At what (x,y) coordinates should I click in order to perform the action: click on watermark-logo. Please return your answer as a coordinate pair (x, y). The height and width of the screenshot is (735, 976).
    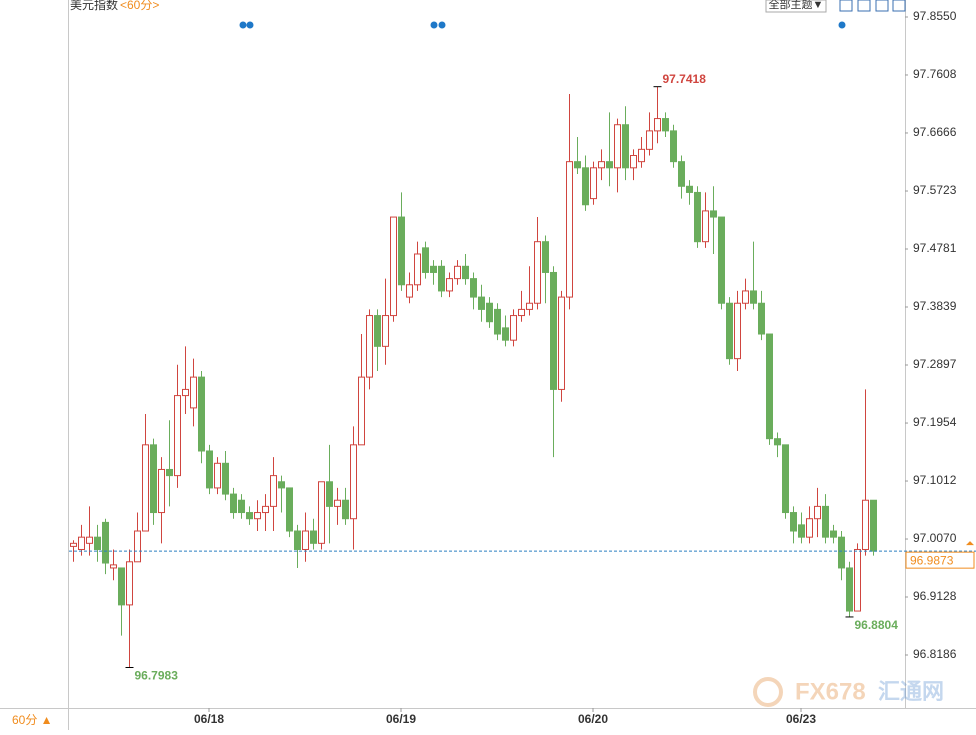
    Looking at the image, I should click on (768, 692).